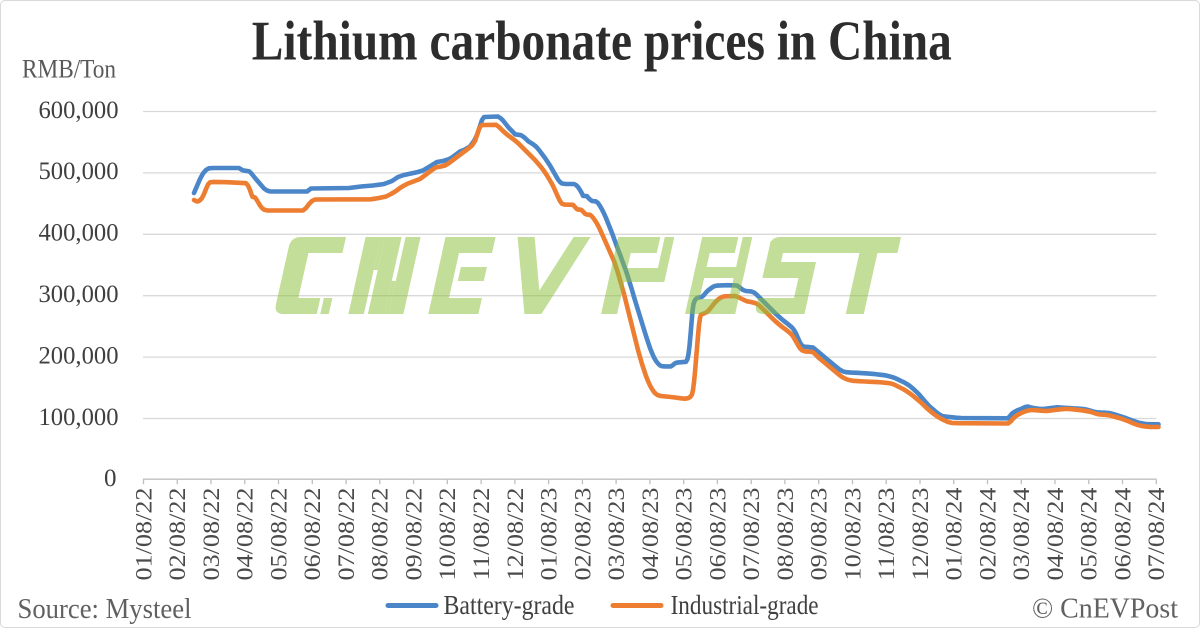  What do you see at coordinates (1090, 533) in the screenshot?
I see `svg-text: 05/08/24` at bounding box center [1090, 533].